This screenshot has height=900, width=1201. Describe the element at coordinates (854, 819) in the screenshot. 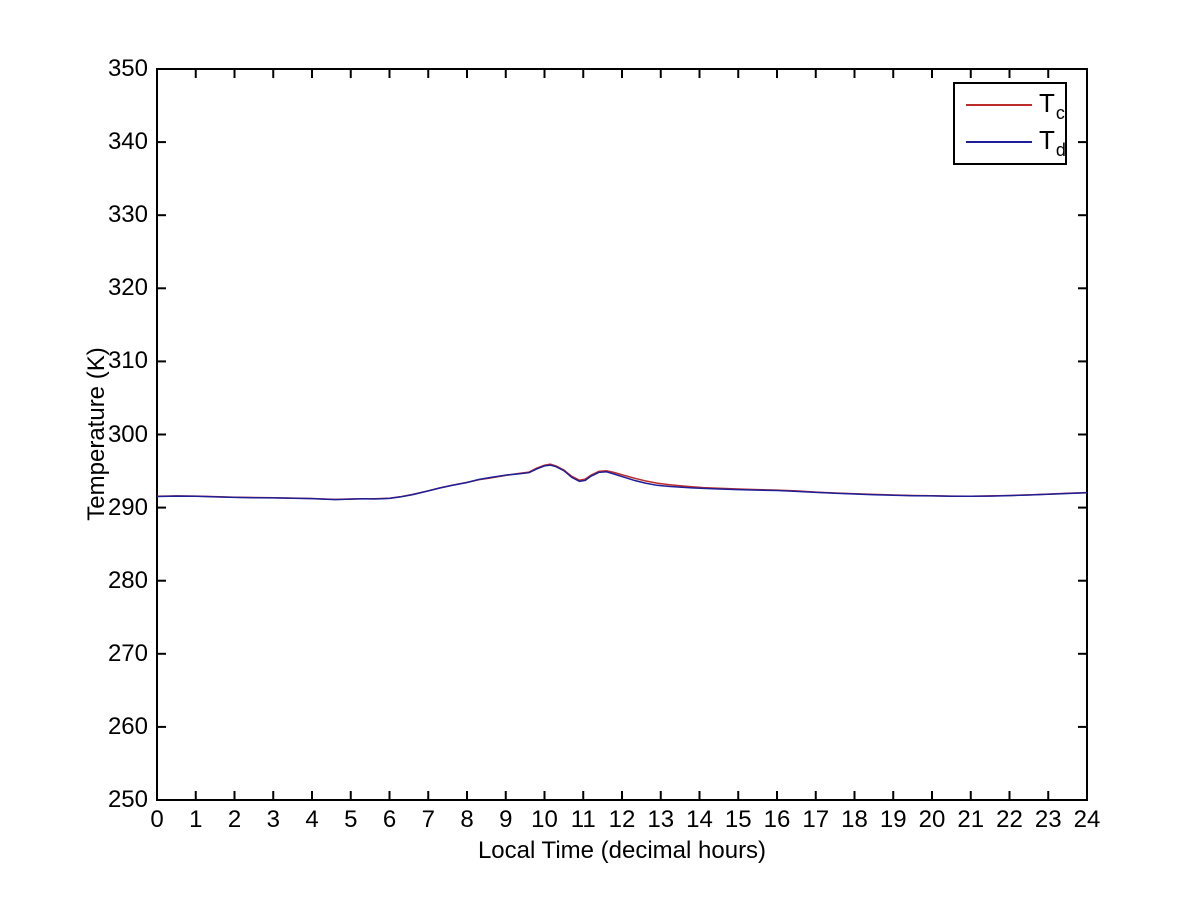

I see `x-tick-label: 18` at that location.